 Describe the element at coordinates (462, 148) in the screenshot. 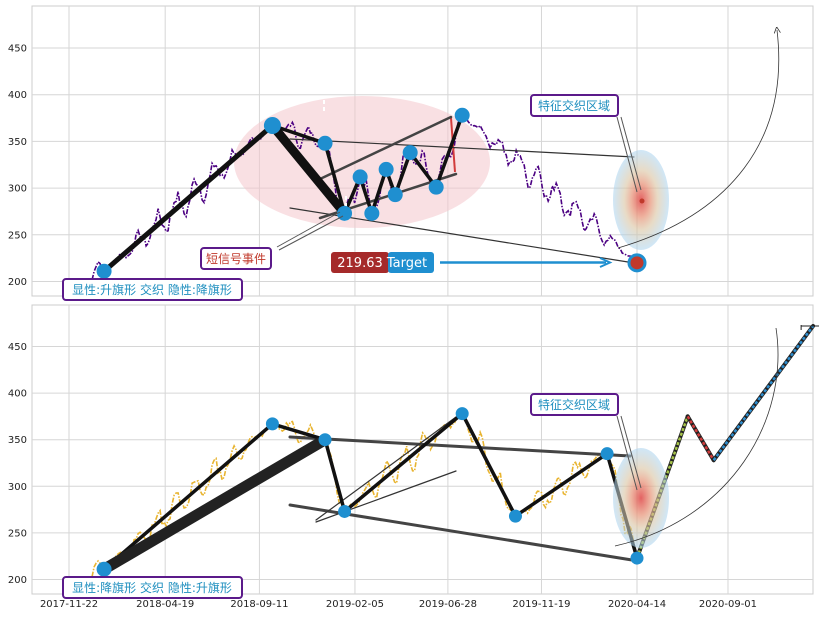

I see `top-upper-boundary` at that location.